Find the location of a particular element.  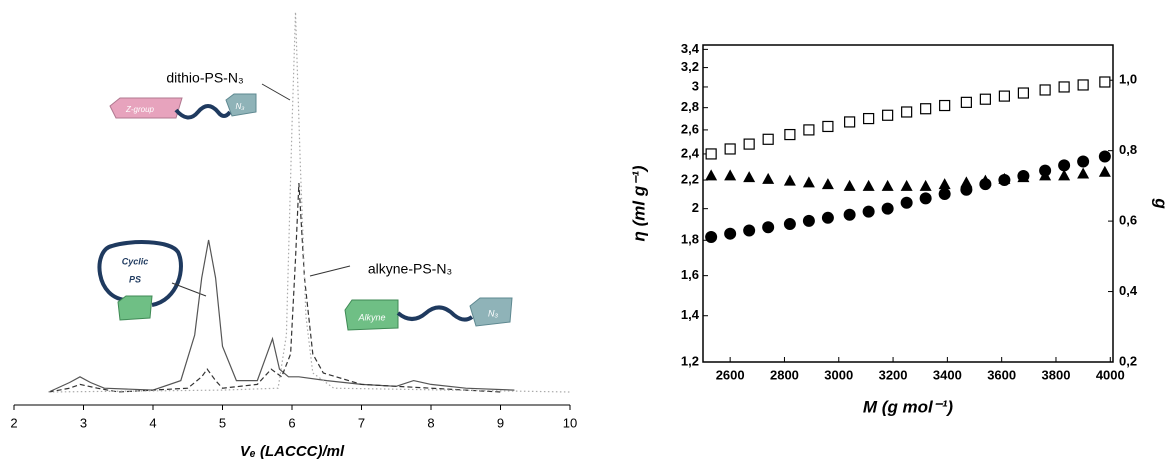

annotation: PS is located at coordinates (135, 279).